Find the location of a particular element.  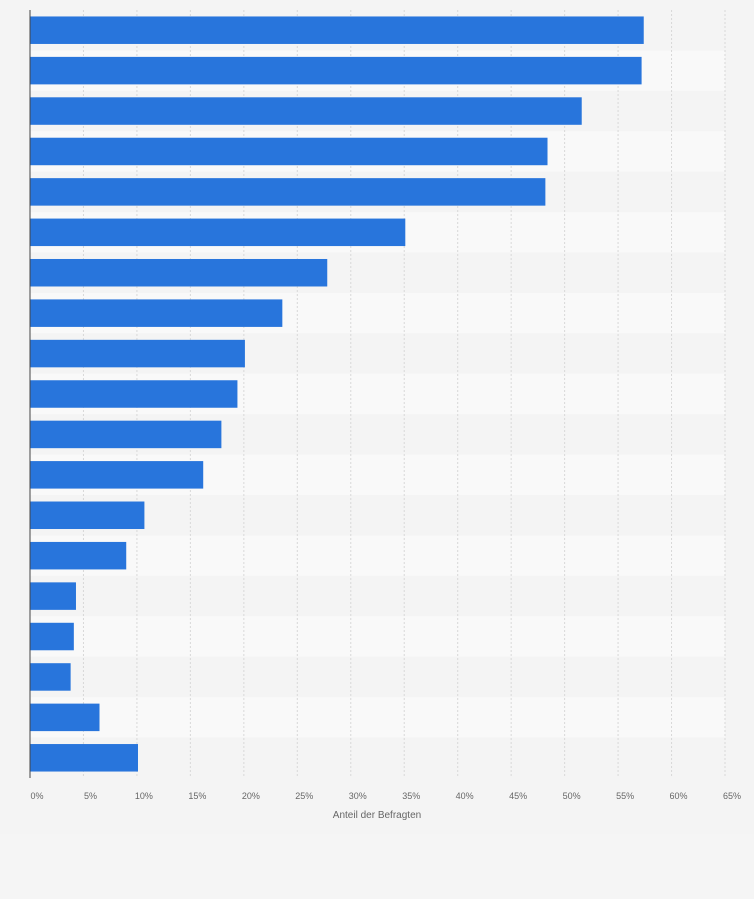

x-axis-title: Anteil der Befragten is located at coordinates (377, 815).